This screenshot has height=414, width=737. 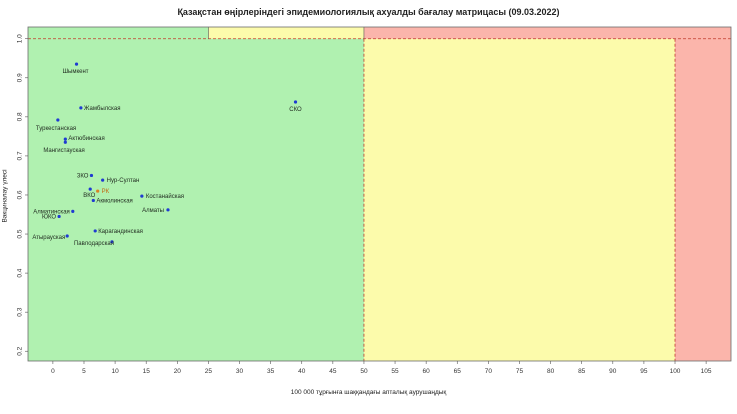 What do you see at coordinates (76, 64) in the screenshot?
I see `point-Шымкент` at bounding box center [76, 64].